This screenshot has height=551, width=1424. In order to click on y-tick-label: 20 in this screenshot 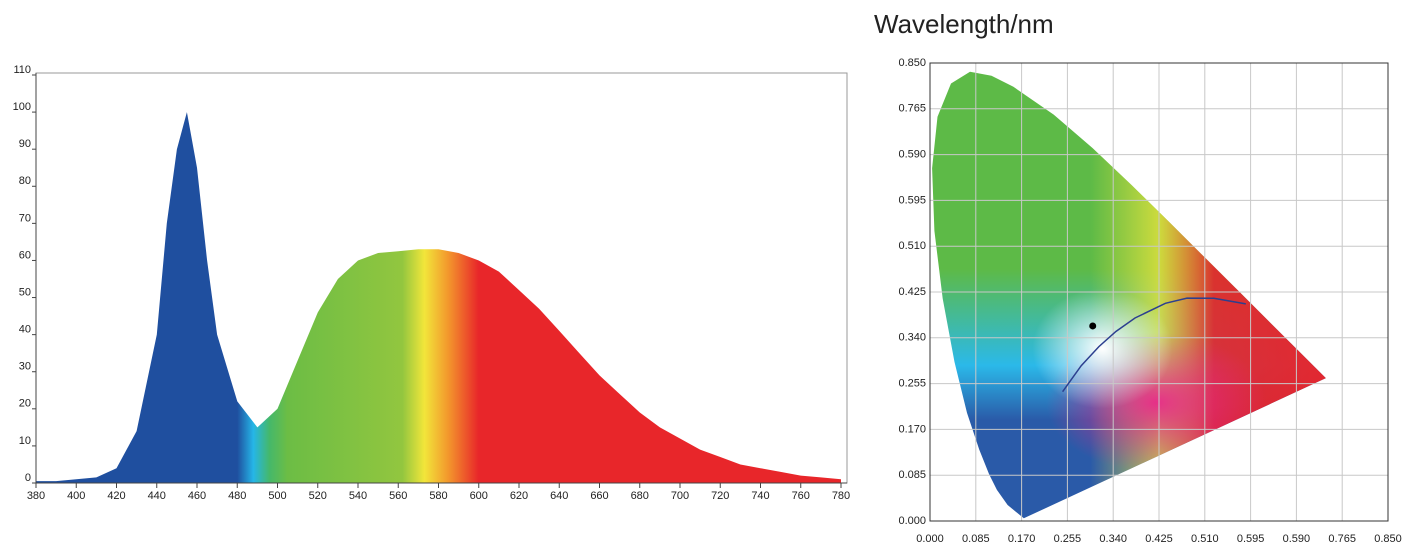, I will do `click(25, 404)`.